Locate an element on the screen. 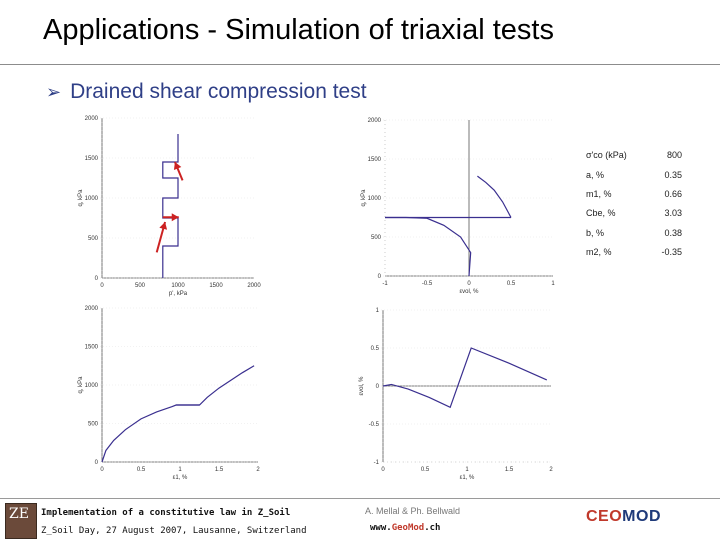  param-value: 3.03 is located at coordinates (673, 213).